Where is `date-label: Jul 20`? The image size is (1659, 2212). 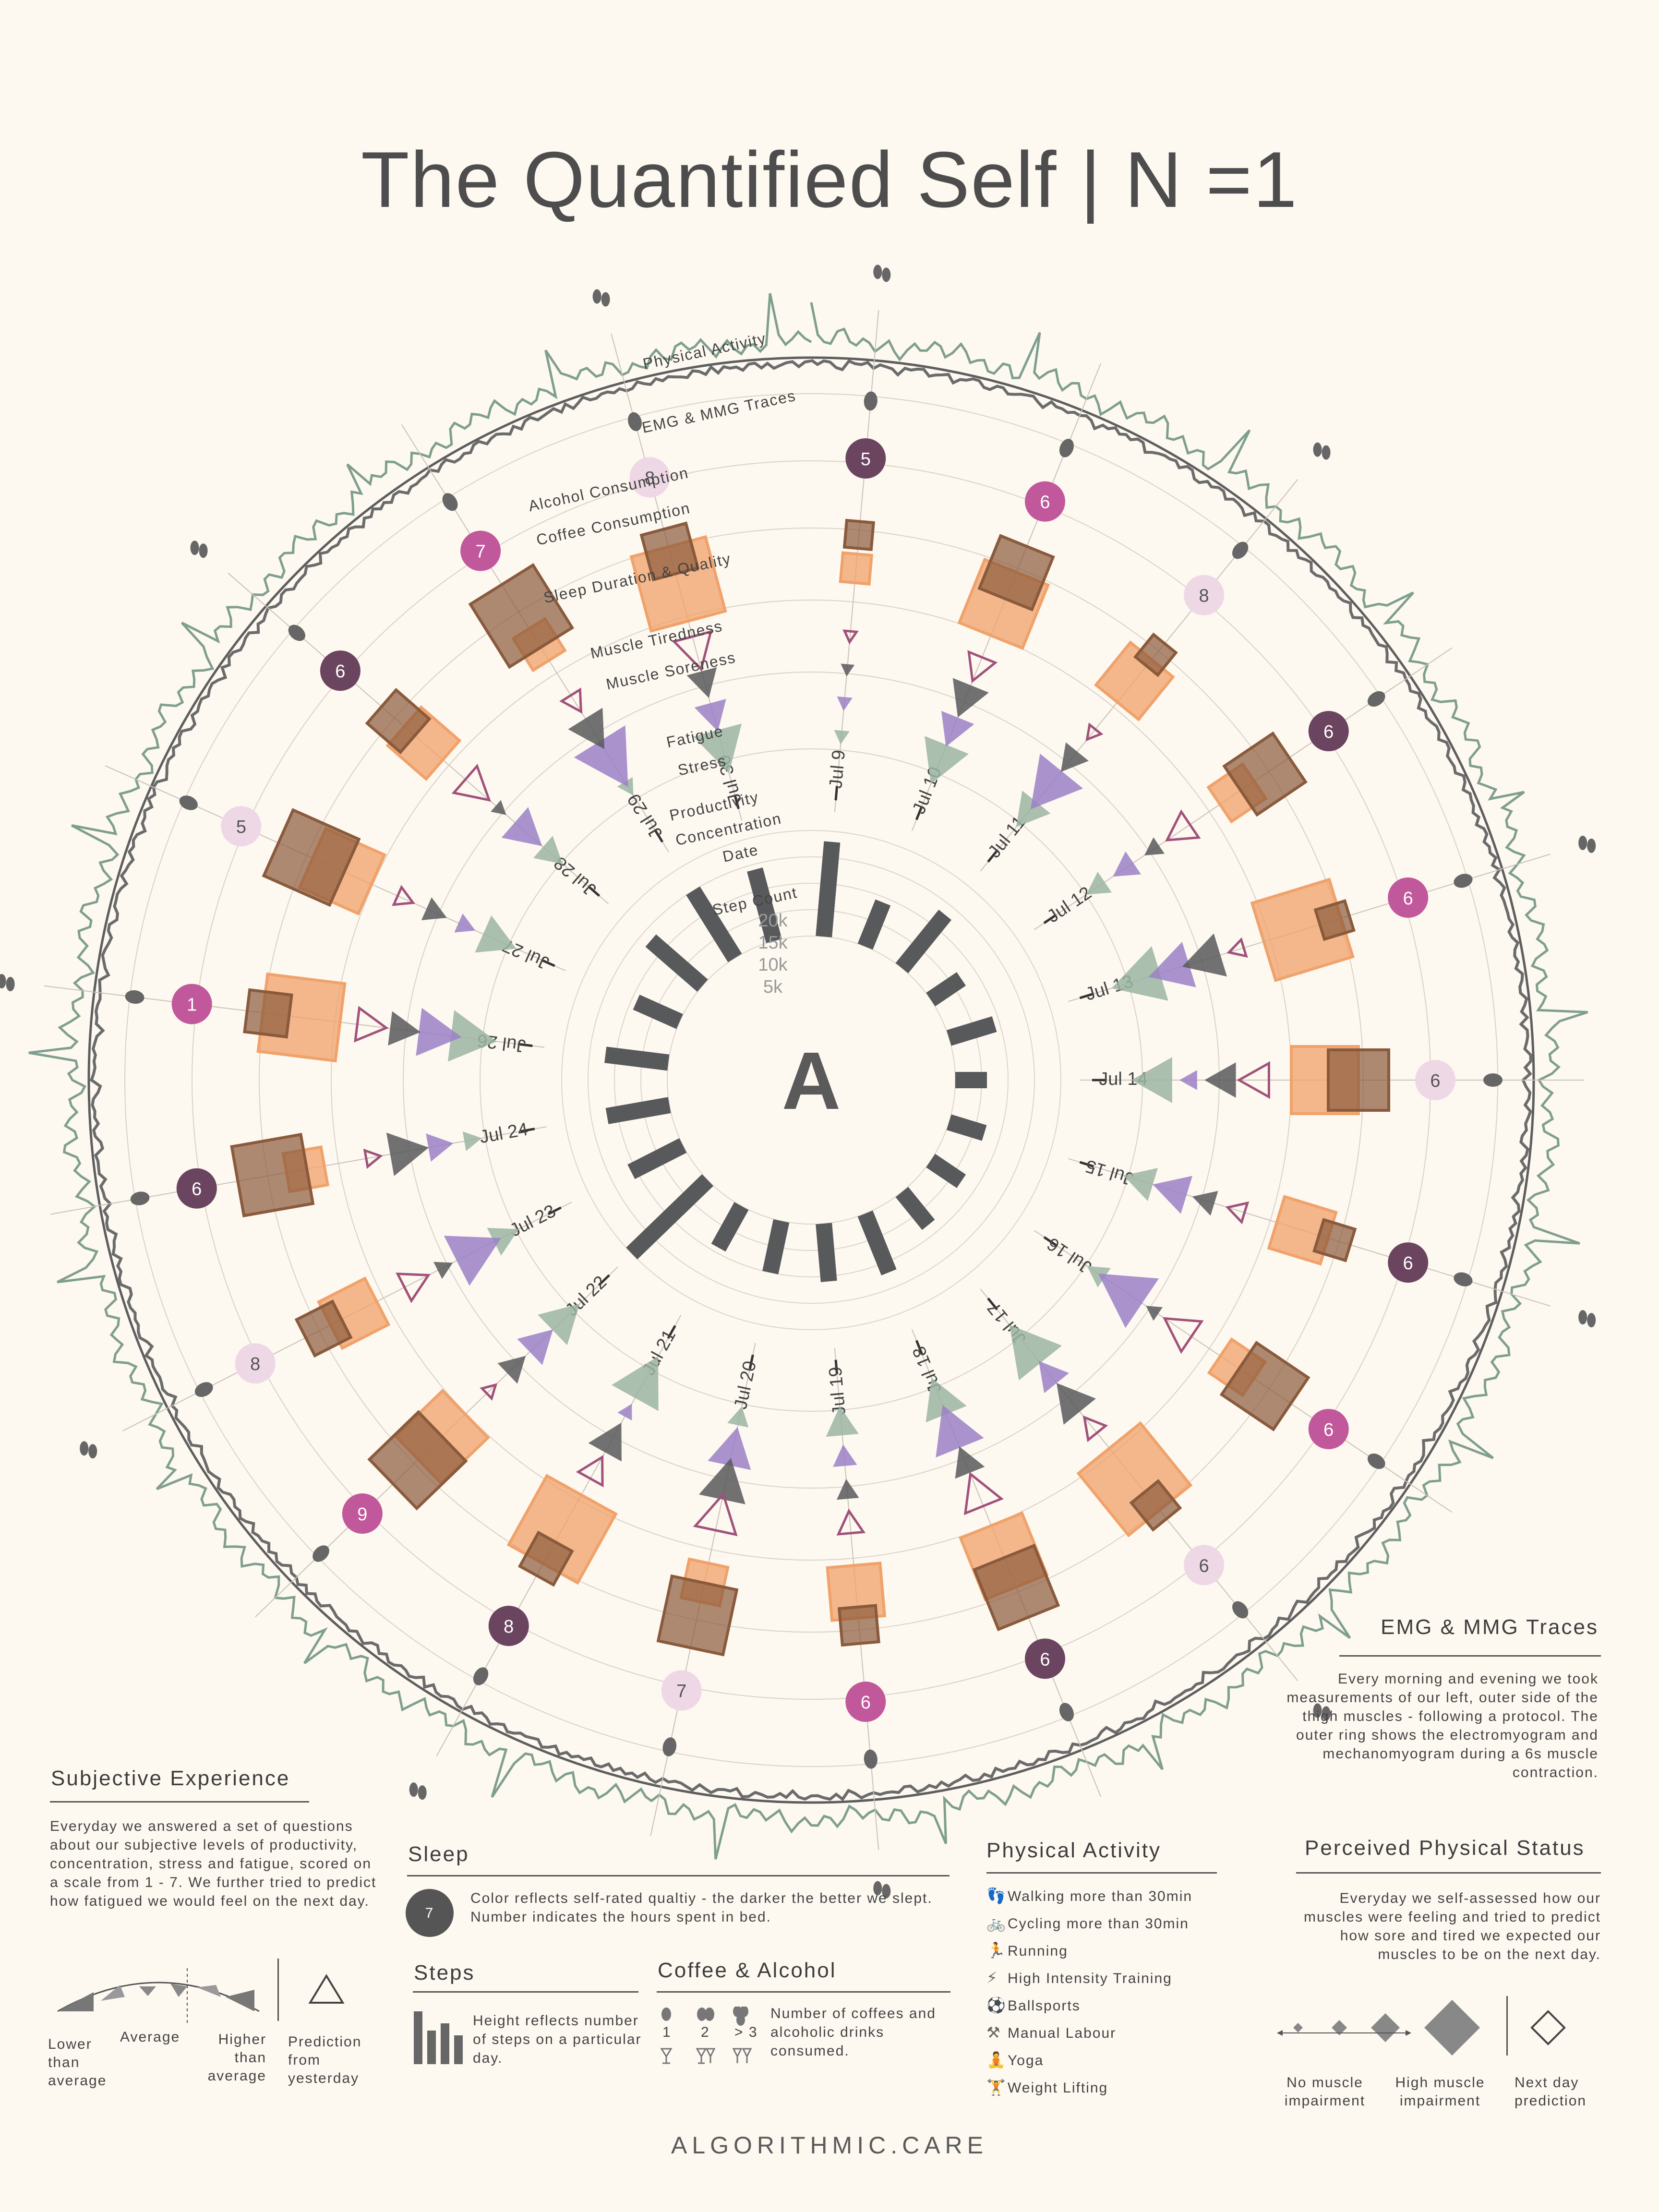 date-label: Jul 20 is located at coordinates (746, 1385).